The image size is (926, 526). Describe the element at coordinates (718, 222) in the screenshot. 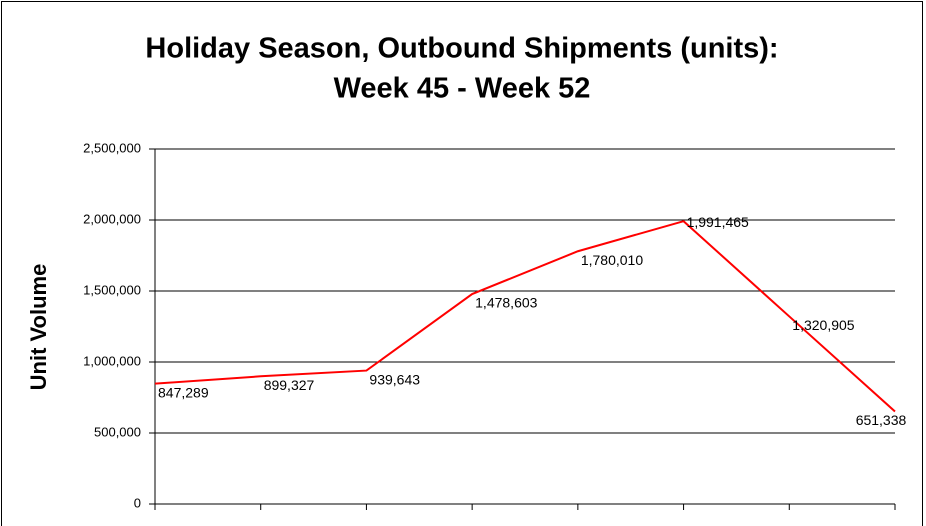

I see `data-label: 1,991,465` at that location.